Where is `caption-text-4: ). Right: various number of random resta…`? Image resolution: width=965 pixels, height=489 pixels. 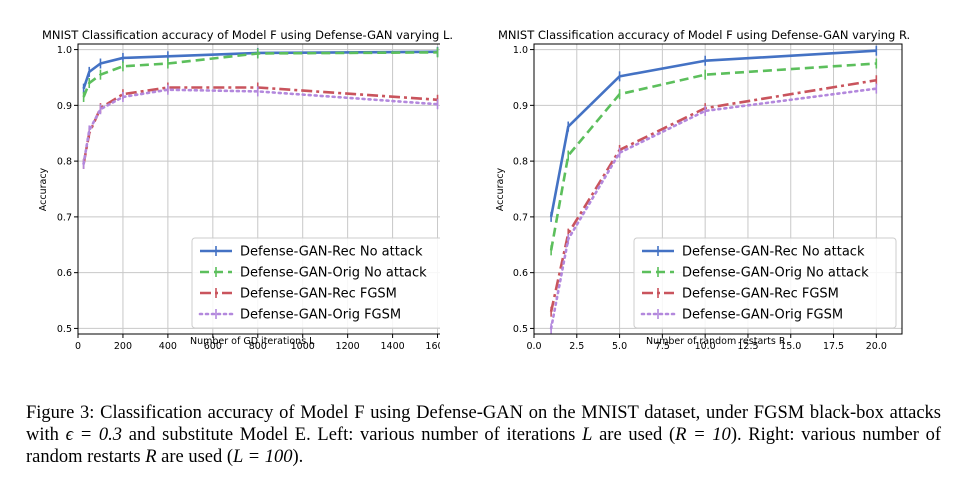 caption-text-4: ). Right: various number of random resta… is located at coordinates (484, 446).